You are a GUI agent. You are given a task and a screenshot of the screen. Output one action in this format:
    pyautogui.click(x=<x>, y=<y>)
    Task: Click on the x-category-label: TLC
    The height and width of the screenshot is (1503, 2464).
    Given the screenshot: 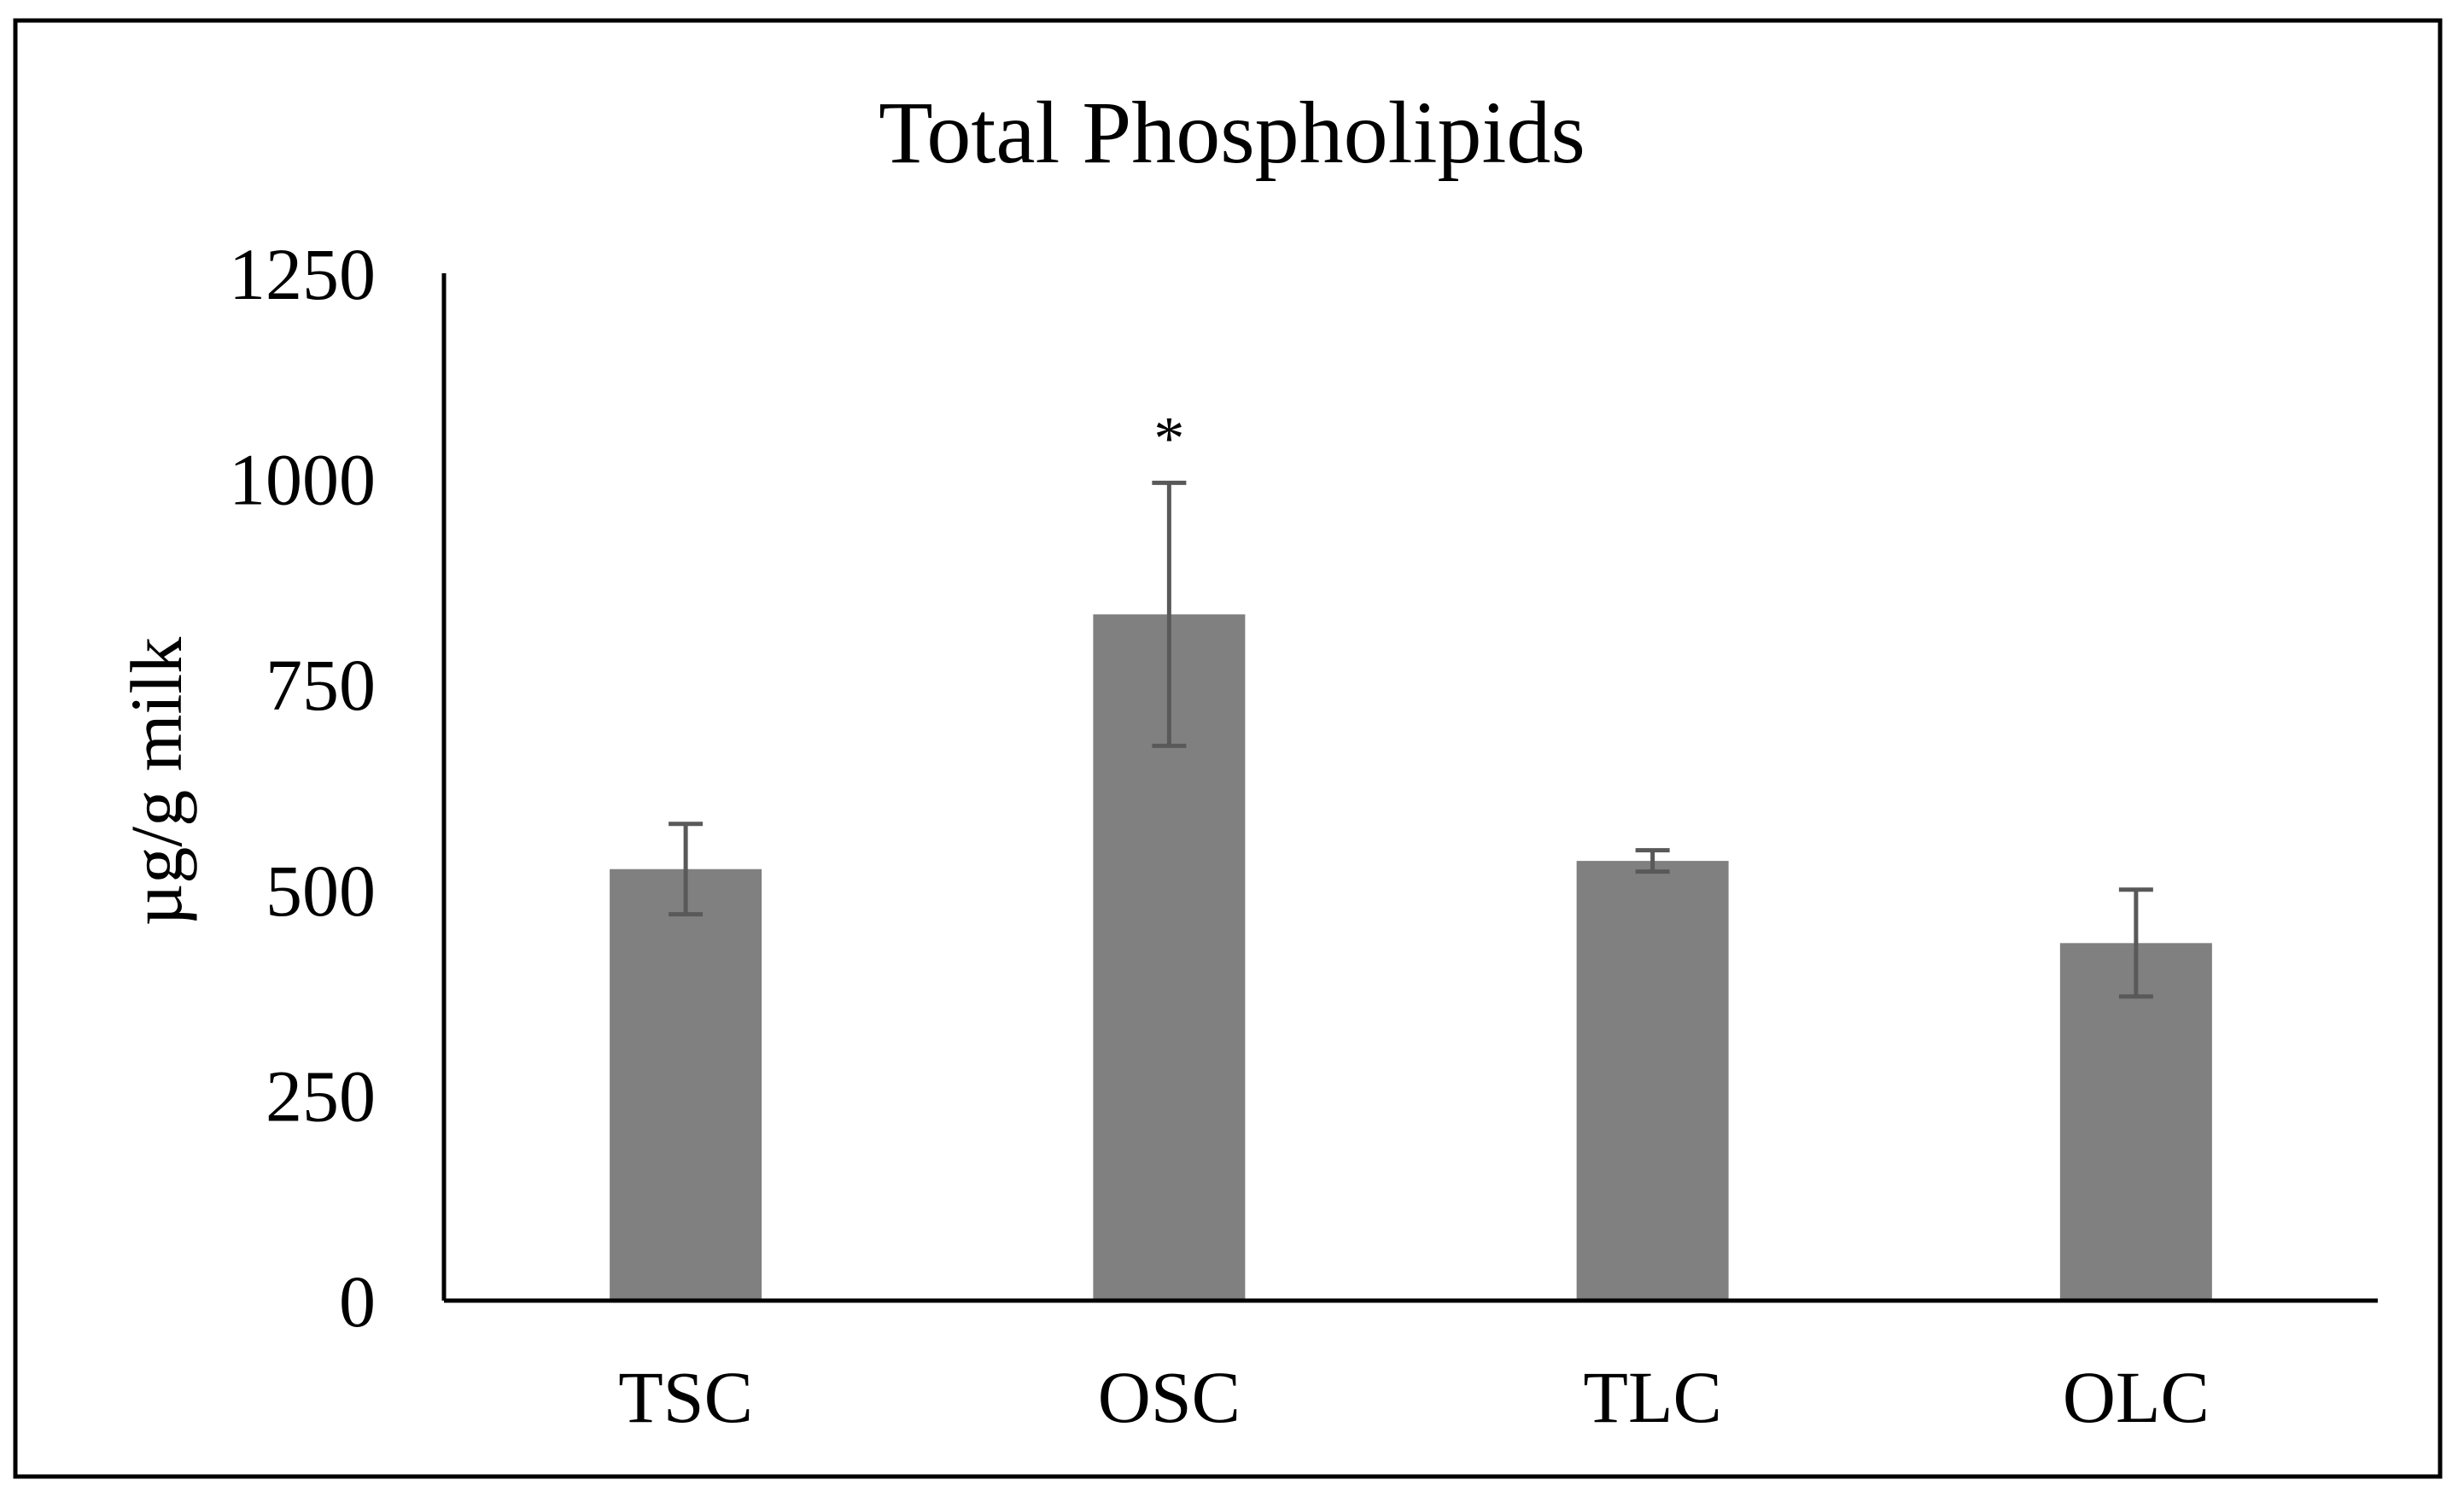 What is the action you would take?
    pyautogui.click(x=1652, y=1397)
    